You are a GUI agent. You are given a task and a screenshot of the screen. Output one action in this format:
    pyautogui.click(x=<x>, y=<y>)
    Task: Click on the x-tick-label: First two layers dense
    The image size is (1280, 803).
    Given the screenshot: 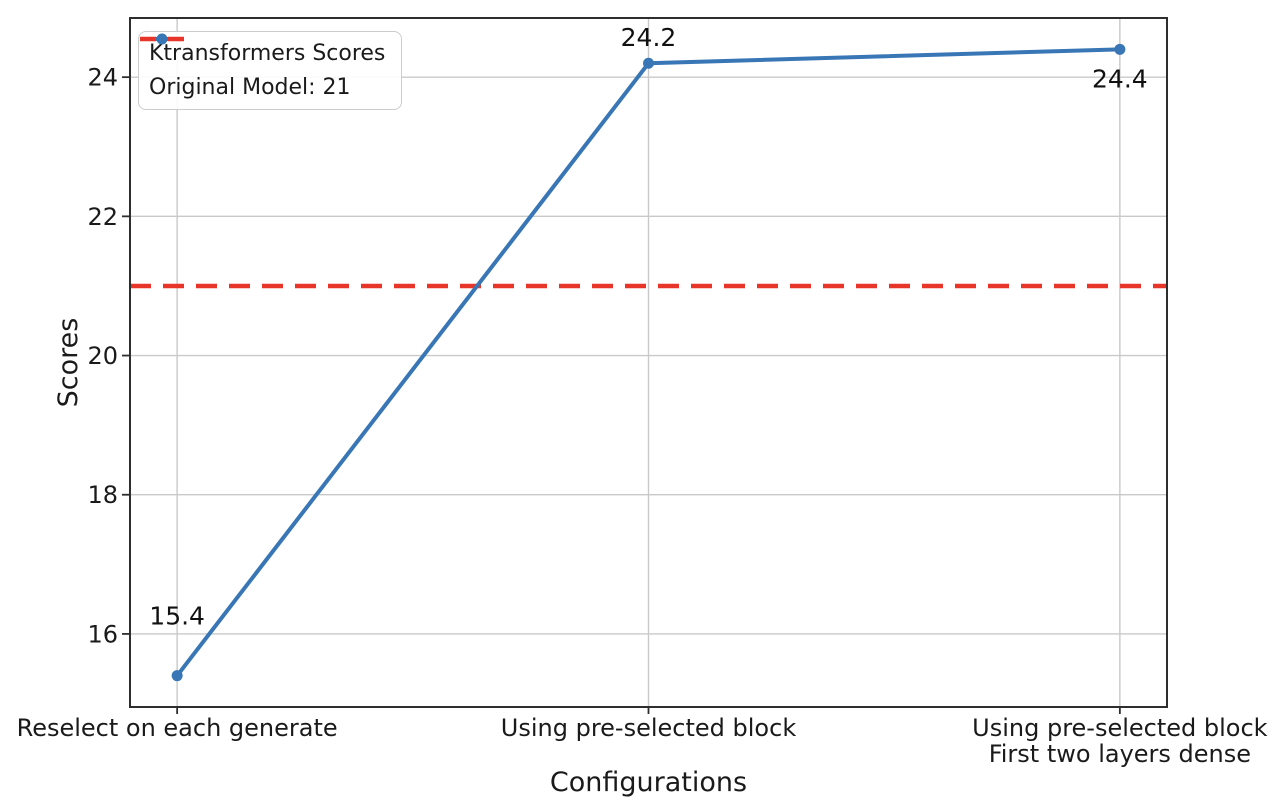 What is the action you would take?
    pyautogui.click(x=1120, y=754)
    